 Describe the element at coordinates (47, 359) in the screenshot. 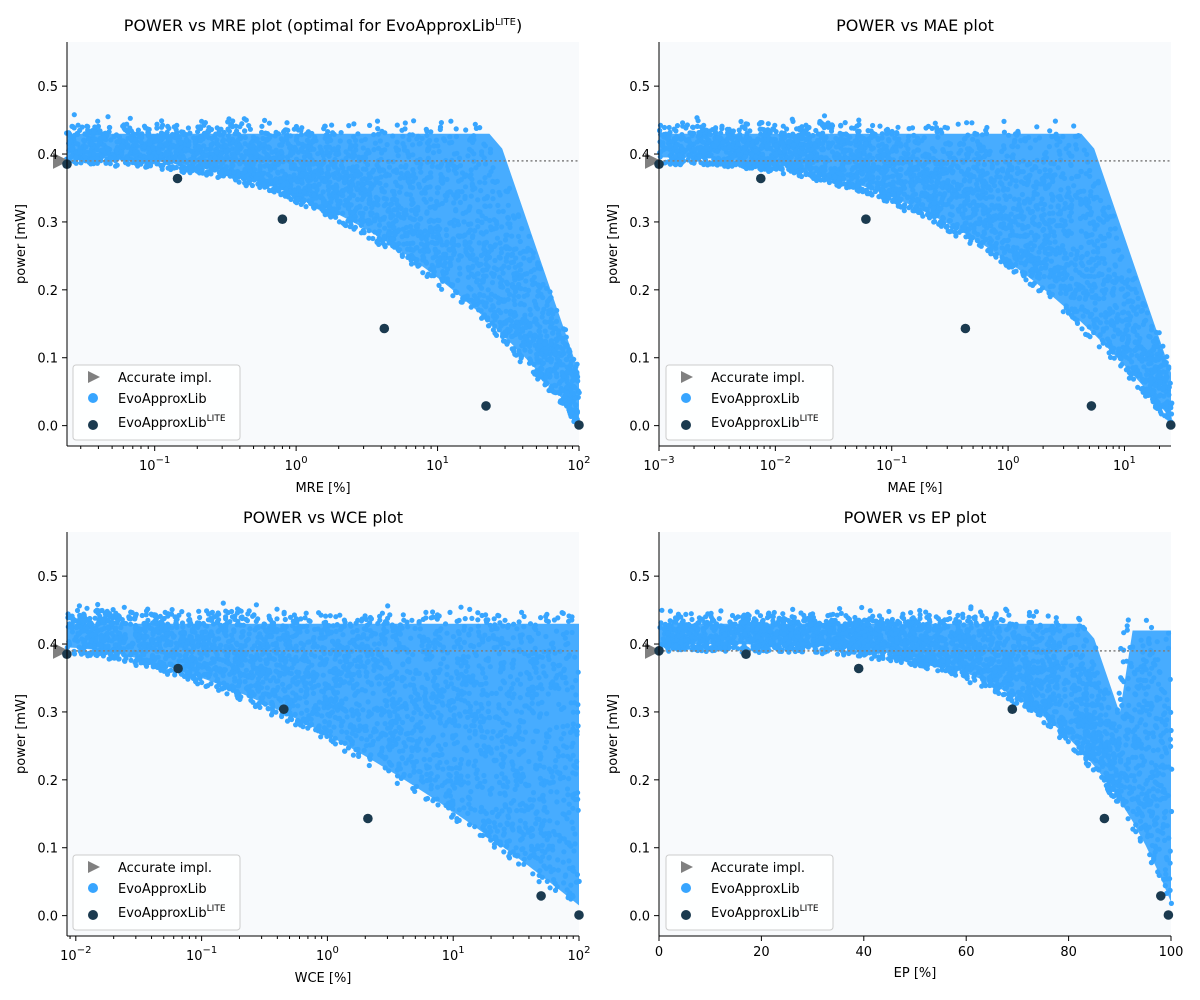

I see `y-tick-label: 0.1` at that location.